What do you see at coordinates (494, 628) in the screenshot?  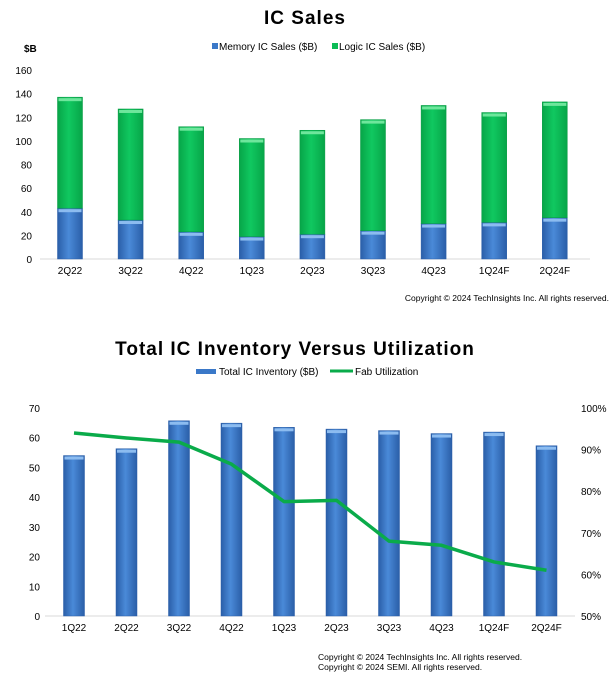 I see `x-tick-label: 1Q24F` at bounding box center [494, 628].